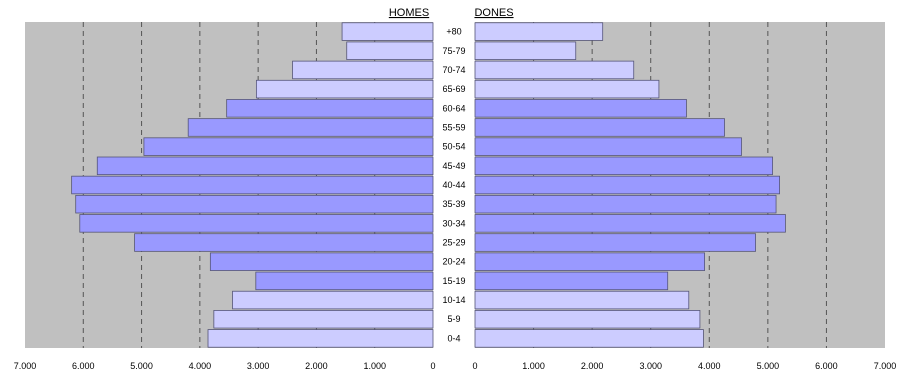  Describe the element at coordinates (453, 166) in the screenshot. I see `age-label: 45-49` at that location.